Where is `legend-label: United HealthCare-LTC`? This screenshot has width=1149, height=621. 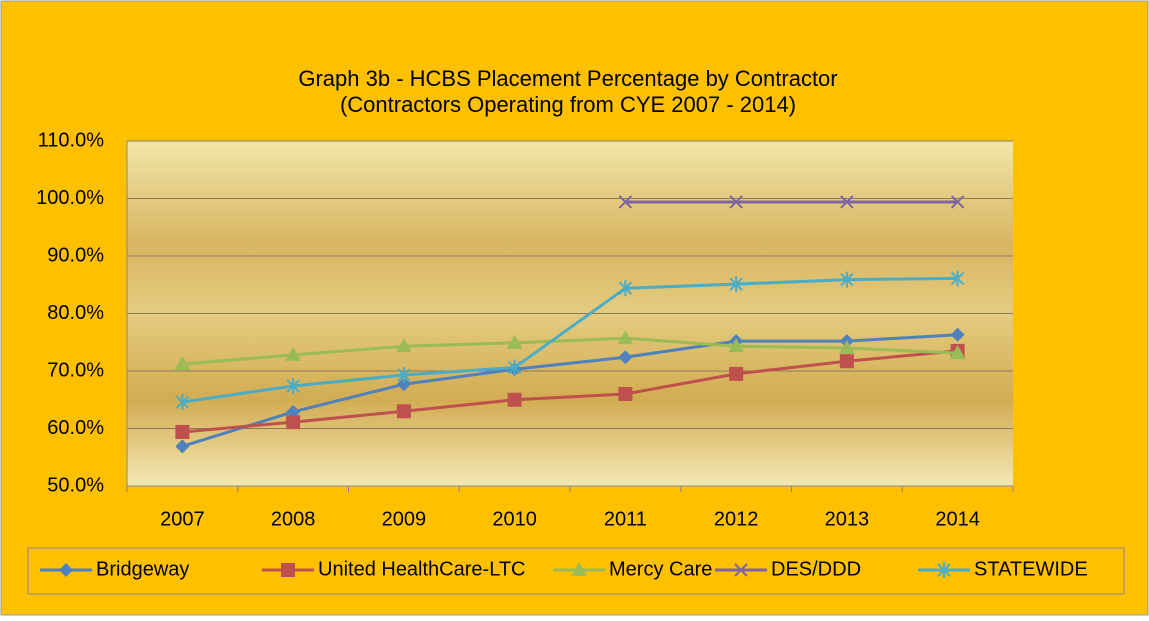
legend-label: United HealthCare-LTC is located at coordinates (422, 569).